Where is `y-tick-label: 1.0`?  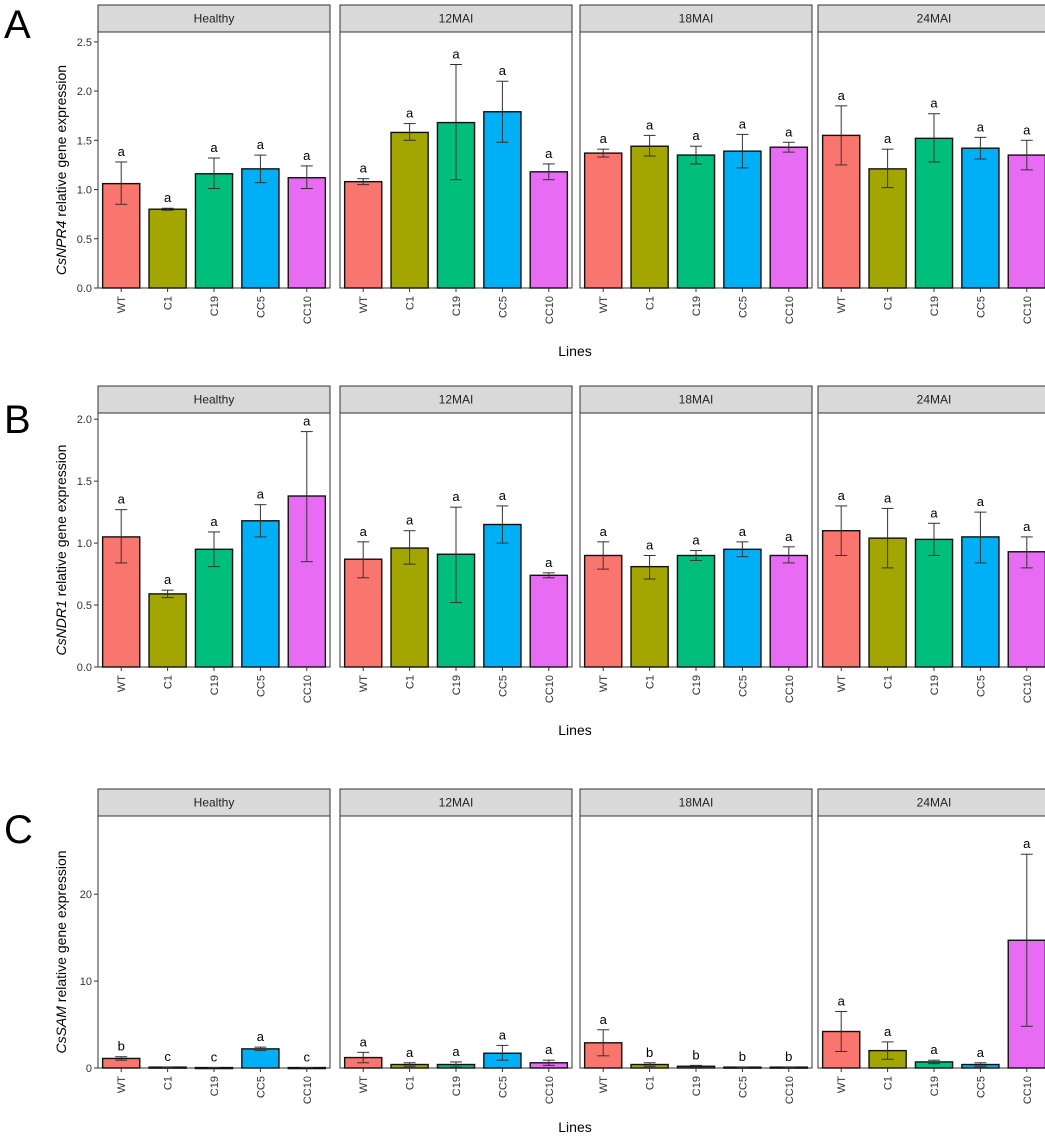
y-tick-label: 1.0 is located at coordinates (84, 544).